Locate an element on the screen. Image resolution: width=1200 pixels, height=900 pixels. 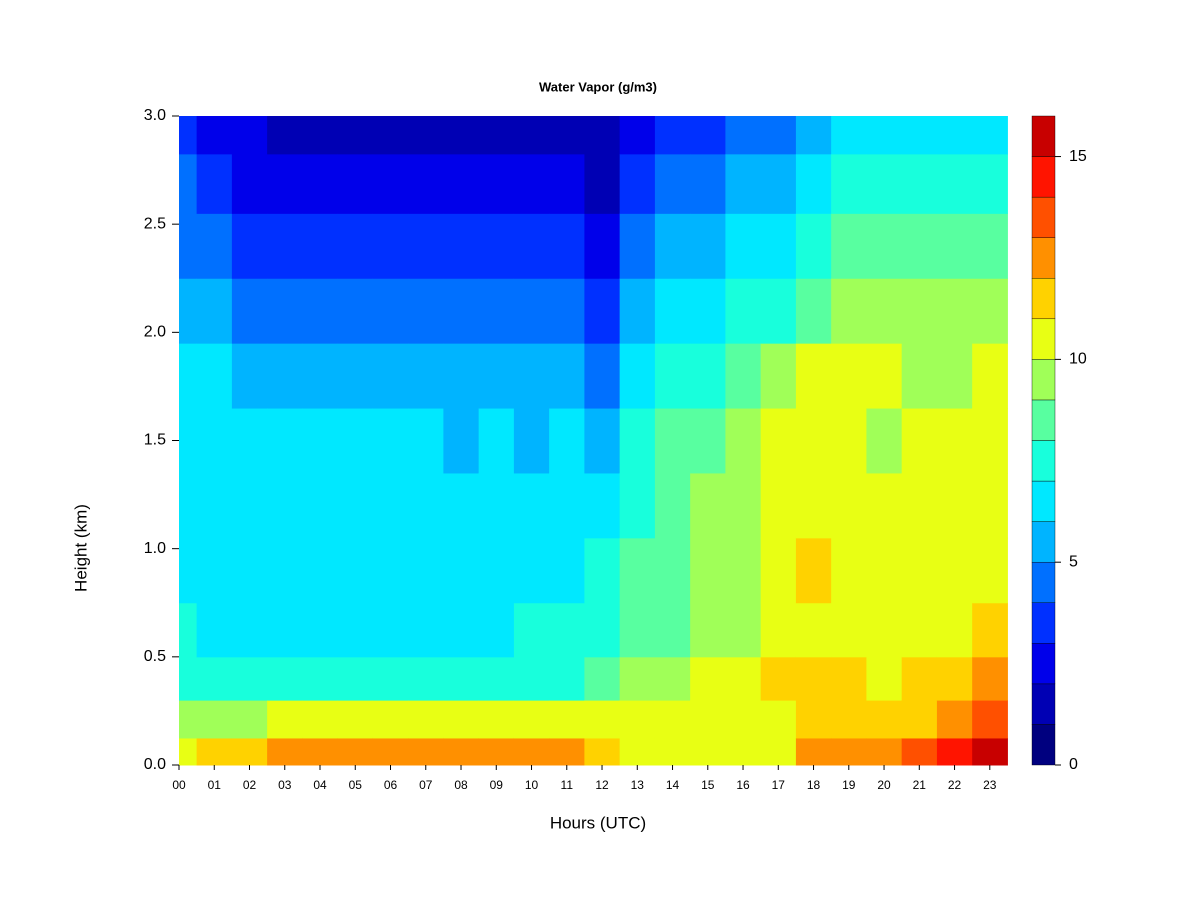
y-tick-label: 1.5 is located at coordinates (155, 440).